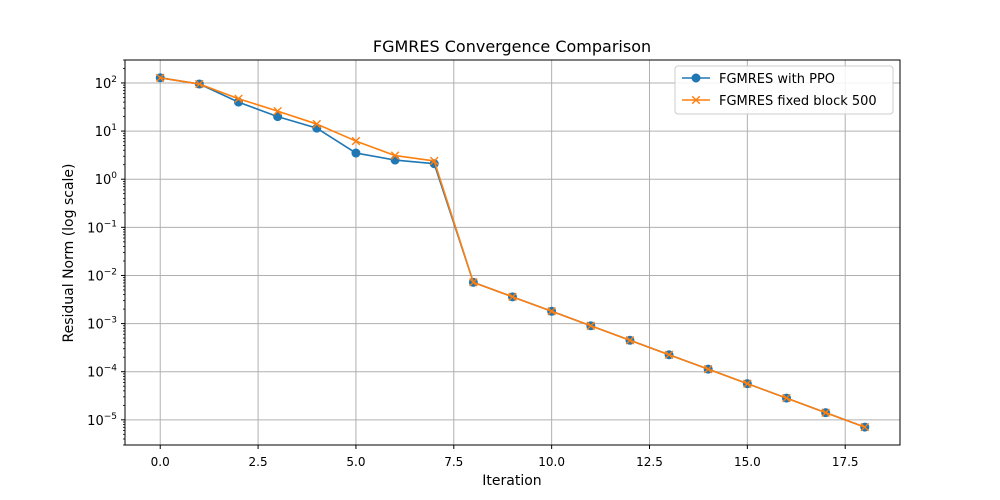 This screenshot has width=1000, height=500. Describe the element at coordinates (551, 462) in the screenshot. I see `x-tick-label: 10.0` at that location.